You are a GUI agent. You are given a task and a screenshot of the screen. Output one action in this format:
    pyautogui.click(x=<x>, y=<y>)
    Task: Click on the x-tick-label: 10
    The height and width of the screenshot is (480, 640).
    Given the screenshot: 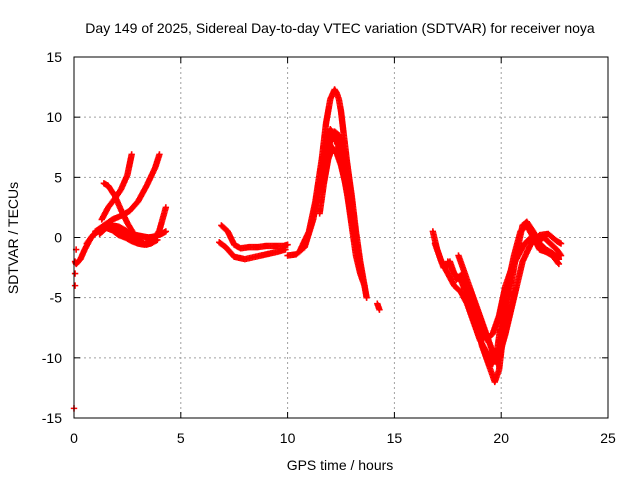 What is the action you would take?
    pyautogui.click(x=288, y=438)
    